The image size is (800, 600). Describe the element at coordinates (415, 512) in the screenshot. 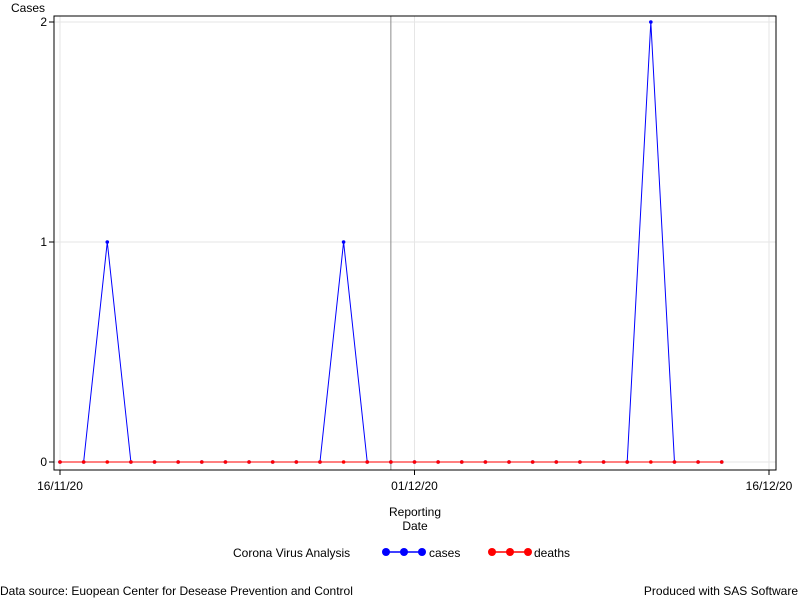

I see `x-axis-label-line-0: Reporting` at that location.